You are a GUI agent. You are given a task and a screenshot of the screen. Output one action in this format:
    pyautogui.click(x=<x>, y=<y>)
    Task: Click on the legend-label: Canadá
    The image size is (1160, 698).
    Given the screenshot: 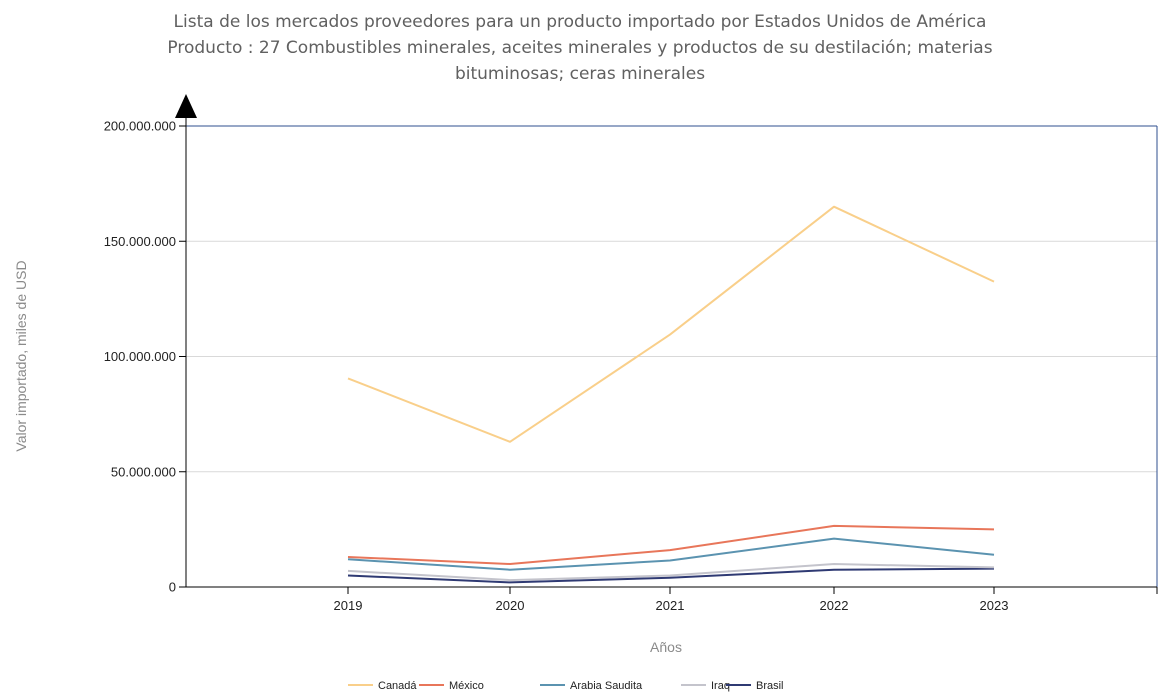 What is the action you would take?
    pyautogui.click(x=397, y=686)
    